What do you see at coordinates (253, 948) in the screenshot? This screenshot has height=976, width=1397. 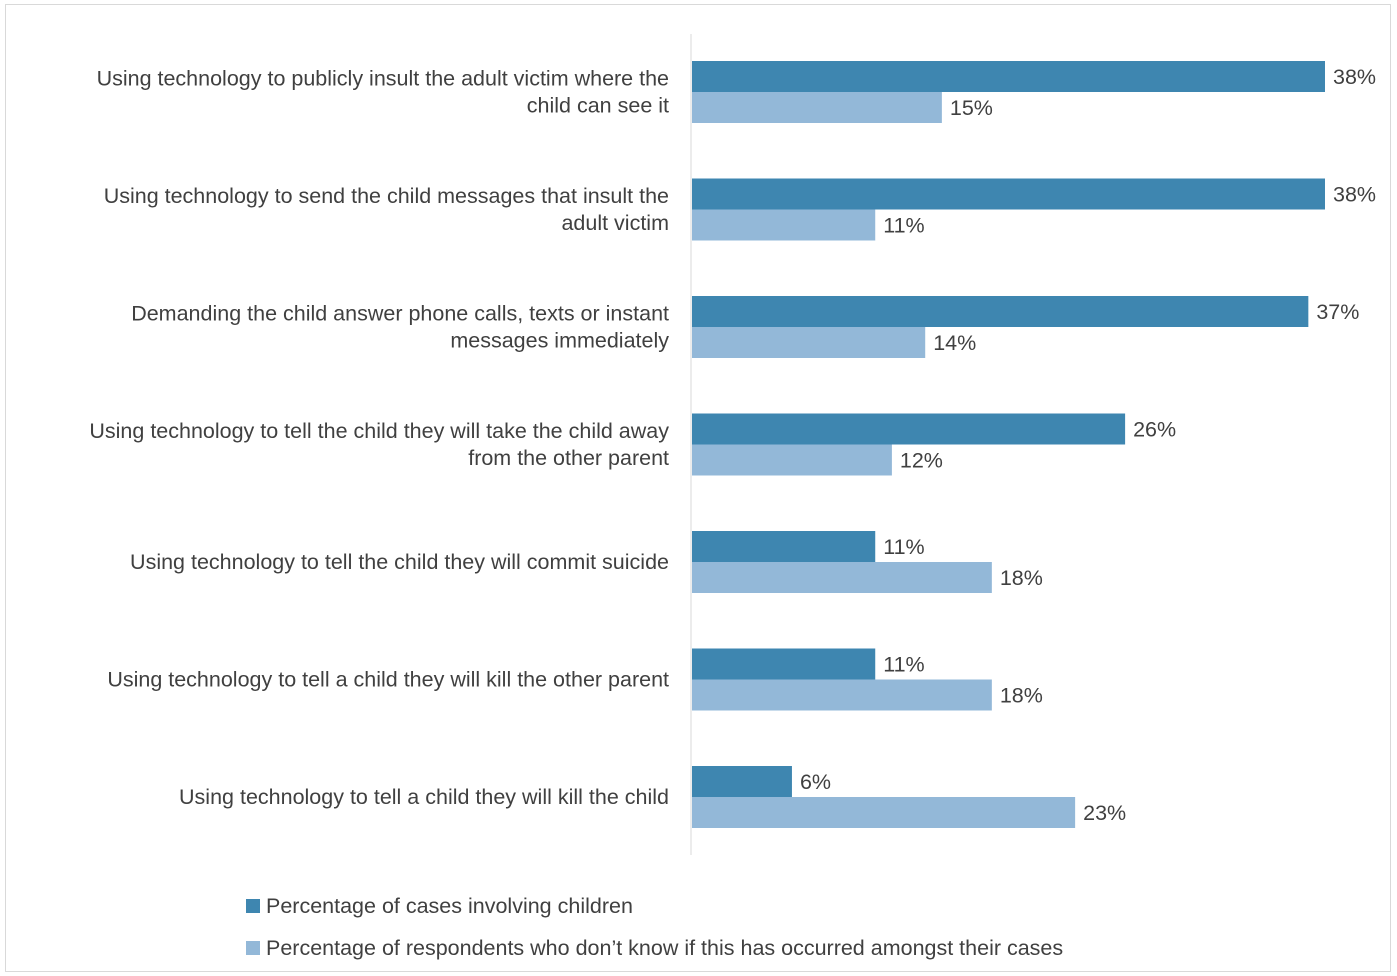 I see `legend-swatch-dont-know` at bounding box center [253, 948].